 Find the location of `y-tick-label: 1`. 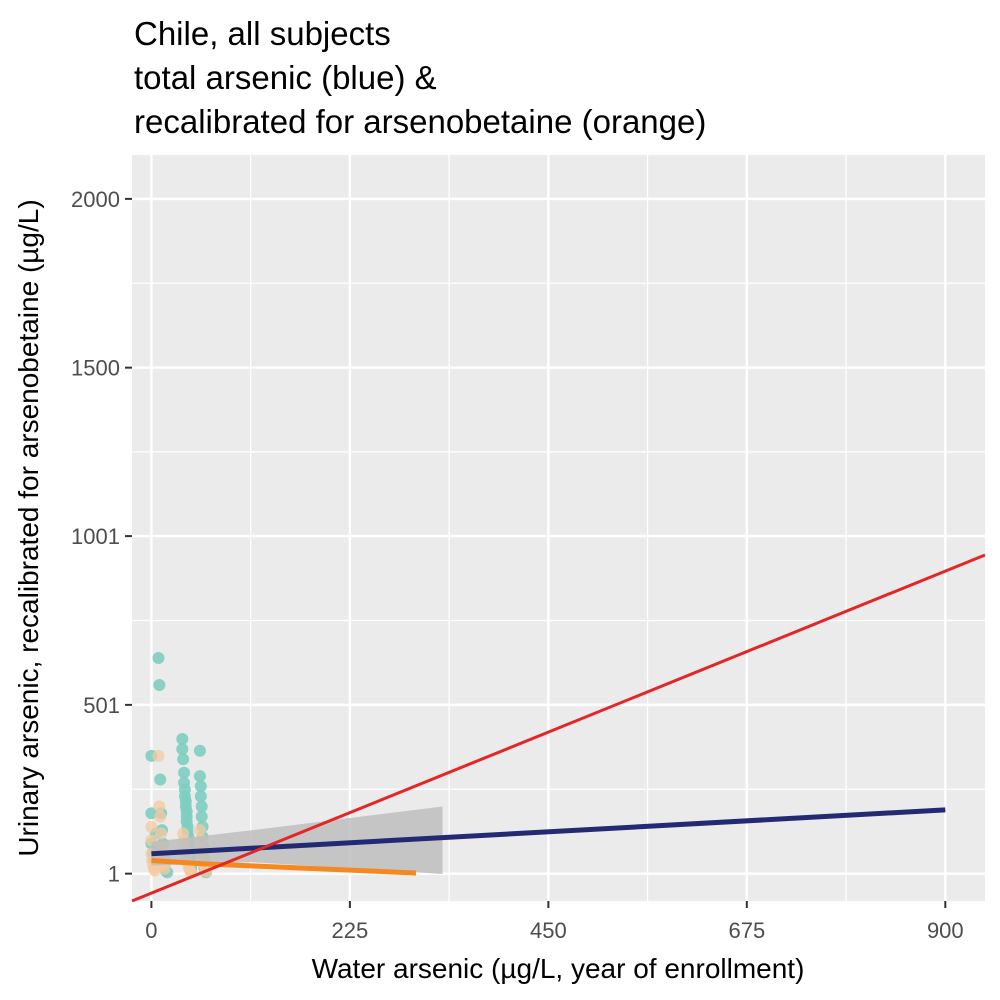

y-tick-label: 1 is located at coordinates (114, 874).